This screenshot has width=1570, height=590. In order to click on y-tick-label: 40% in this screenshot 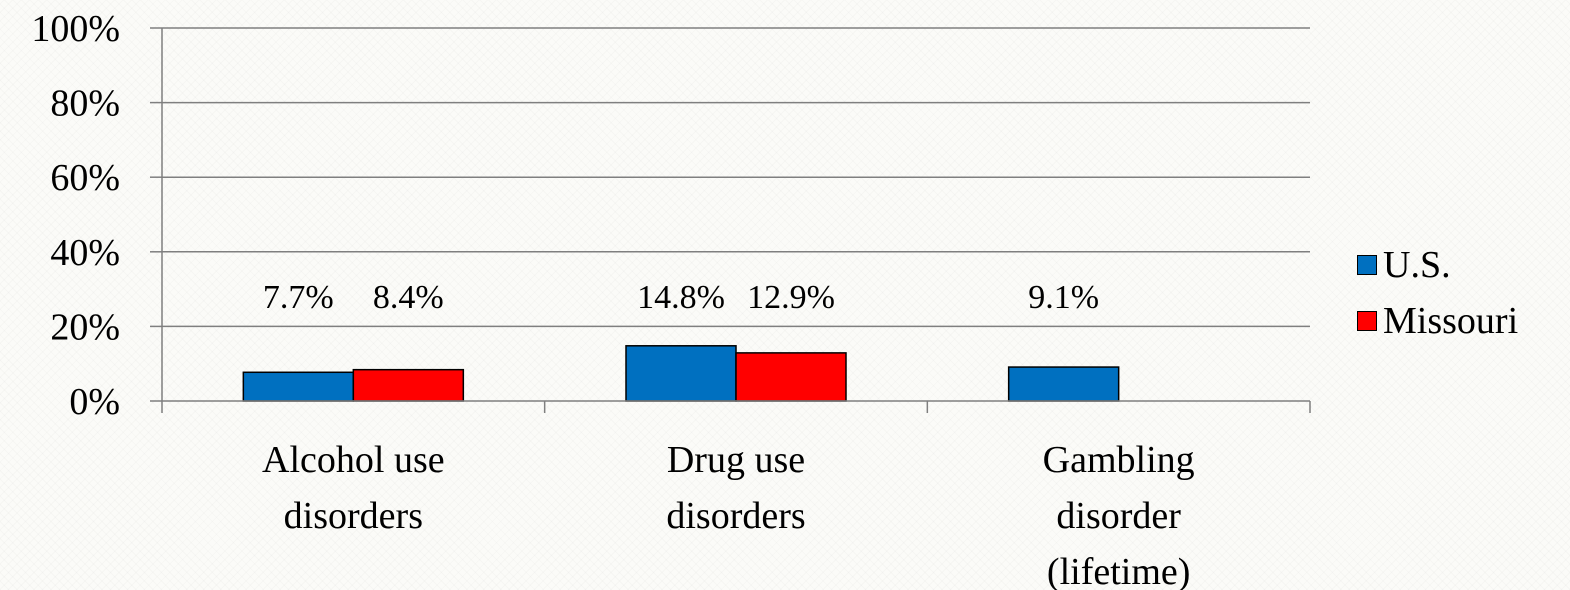, I will do `click(85, 253)`.